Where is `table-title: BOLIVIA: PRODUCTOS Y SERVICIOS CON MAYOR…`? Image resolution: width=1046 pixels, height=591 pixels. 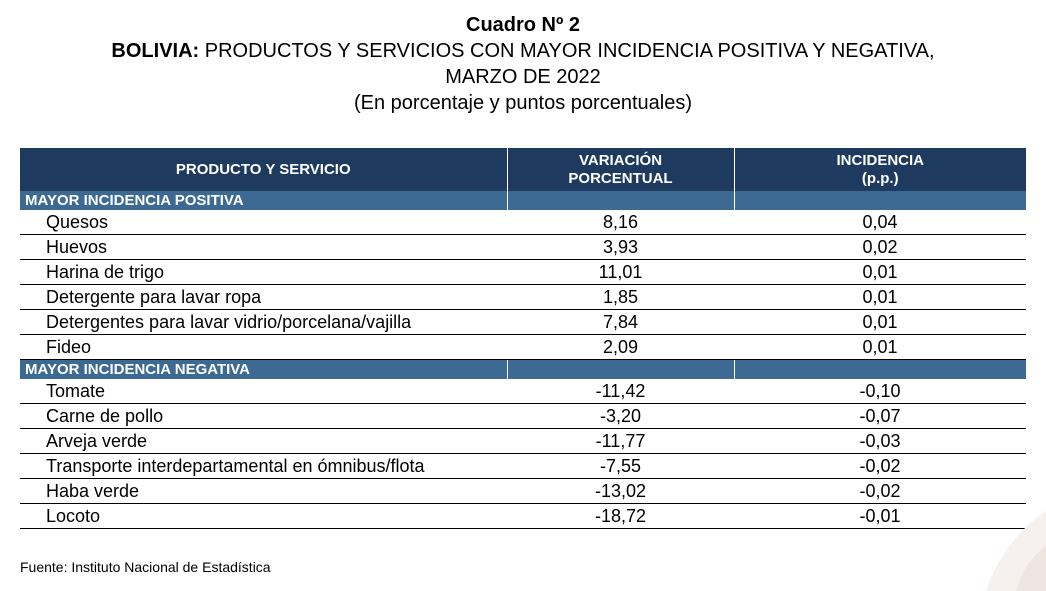 table-title: BOLIVIA: PRODUCTOS Y SERVICIOS CON MAYOR… is located at coordinates (523, 51).